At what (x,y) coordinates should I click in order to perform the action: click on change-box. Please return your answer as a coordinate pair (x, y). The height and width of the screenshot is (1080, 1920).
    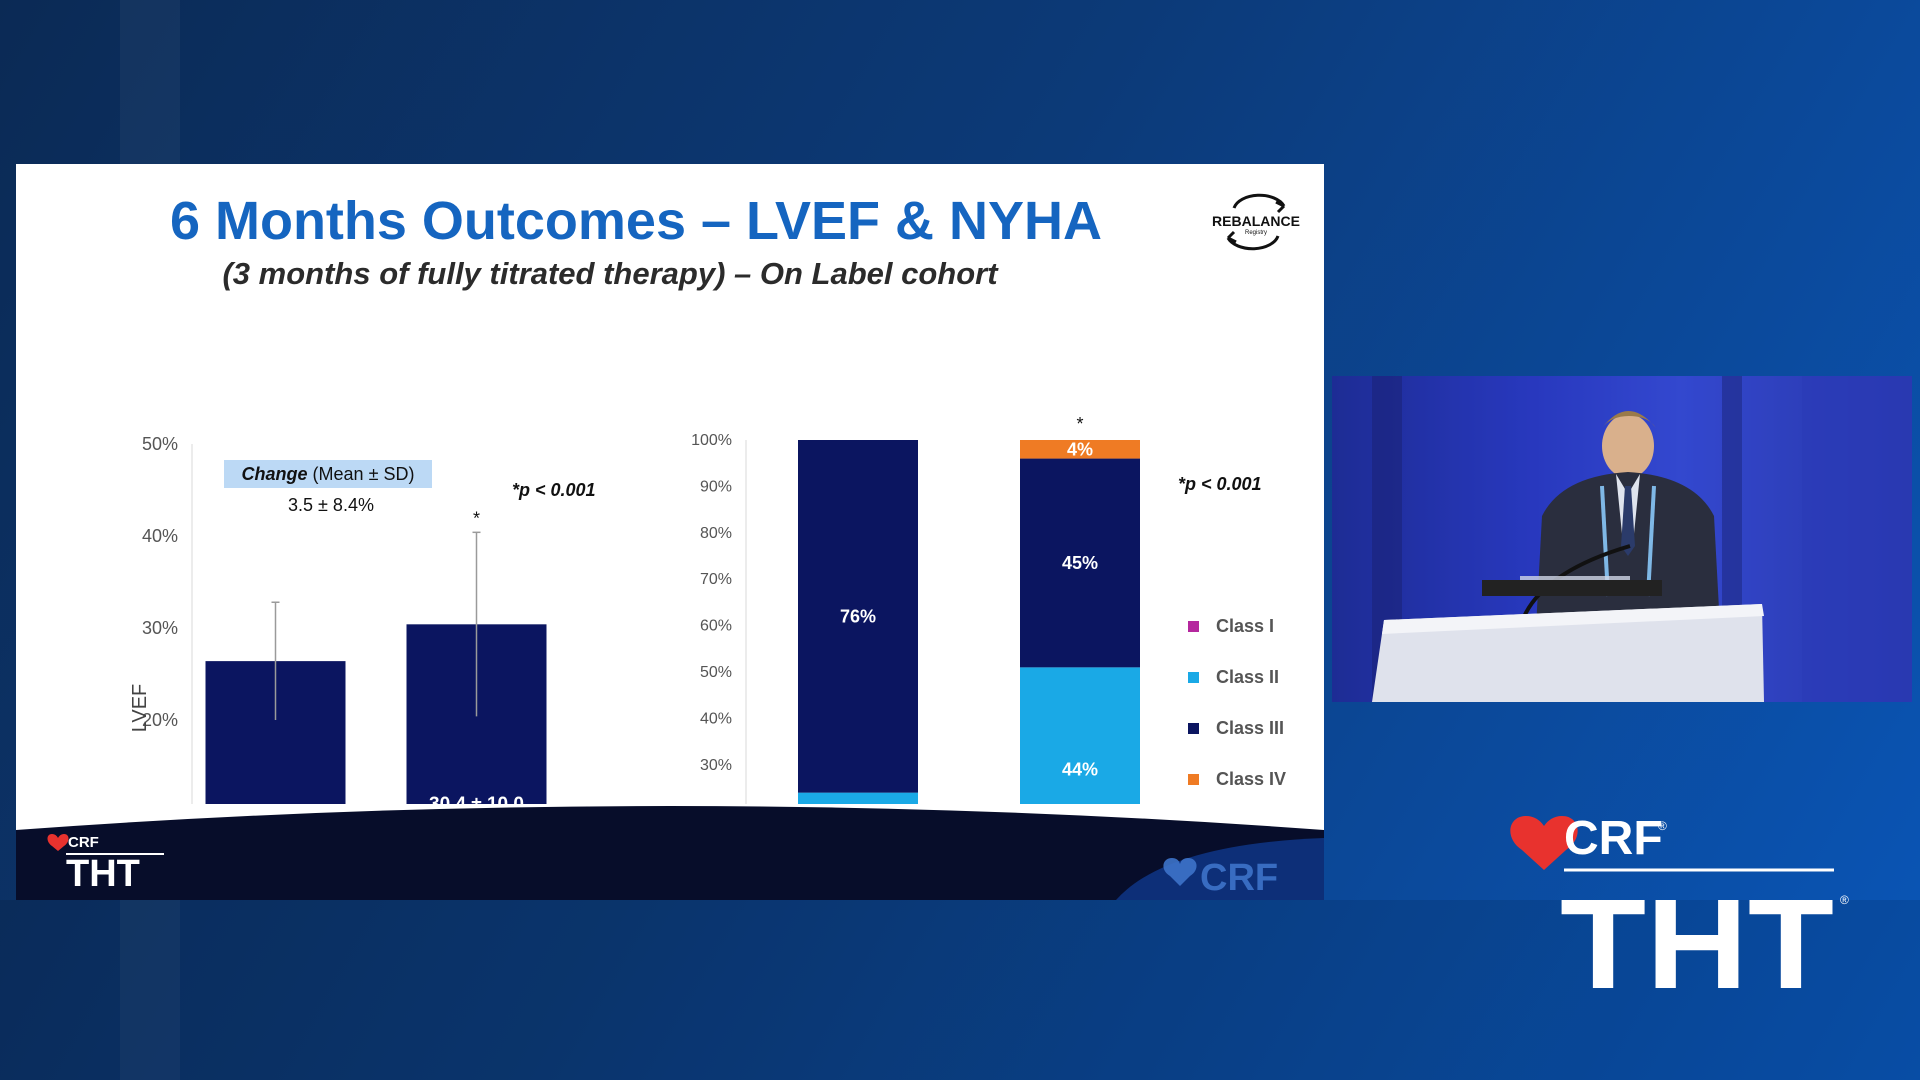
    Looking at the image, I should click on (328, 474).